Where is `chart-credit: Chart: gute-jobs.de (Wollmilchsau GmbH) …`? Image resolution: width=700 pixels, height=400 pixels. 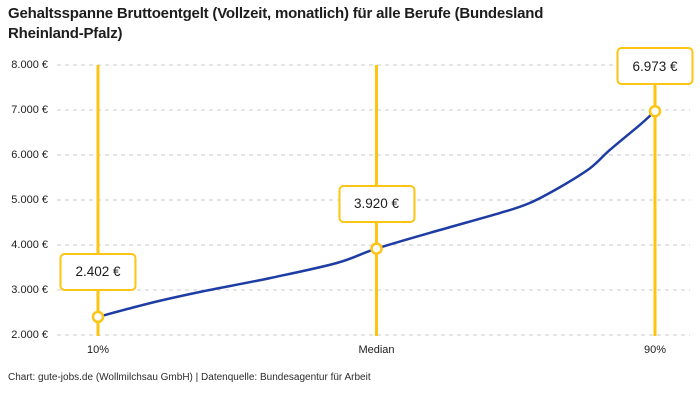 chart-credit: Chart: gute-jobs.de (Wollmilchsau GmbH) … is located at coordinates (189, 377).